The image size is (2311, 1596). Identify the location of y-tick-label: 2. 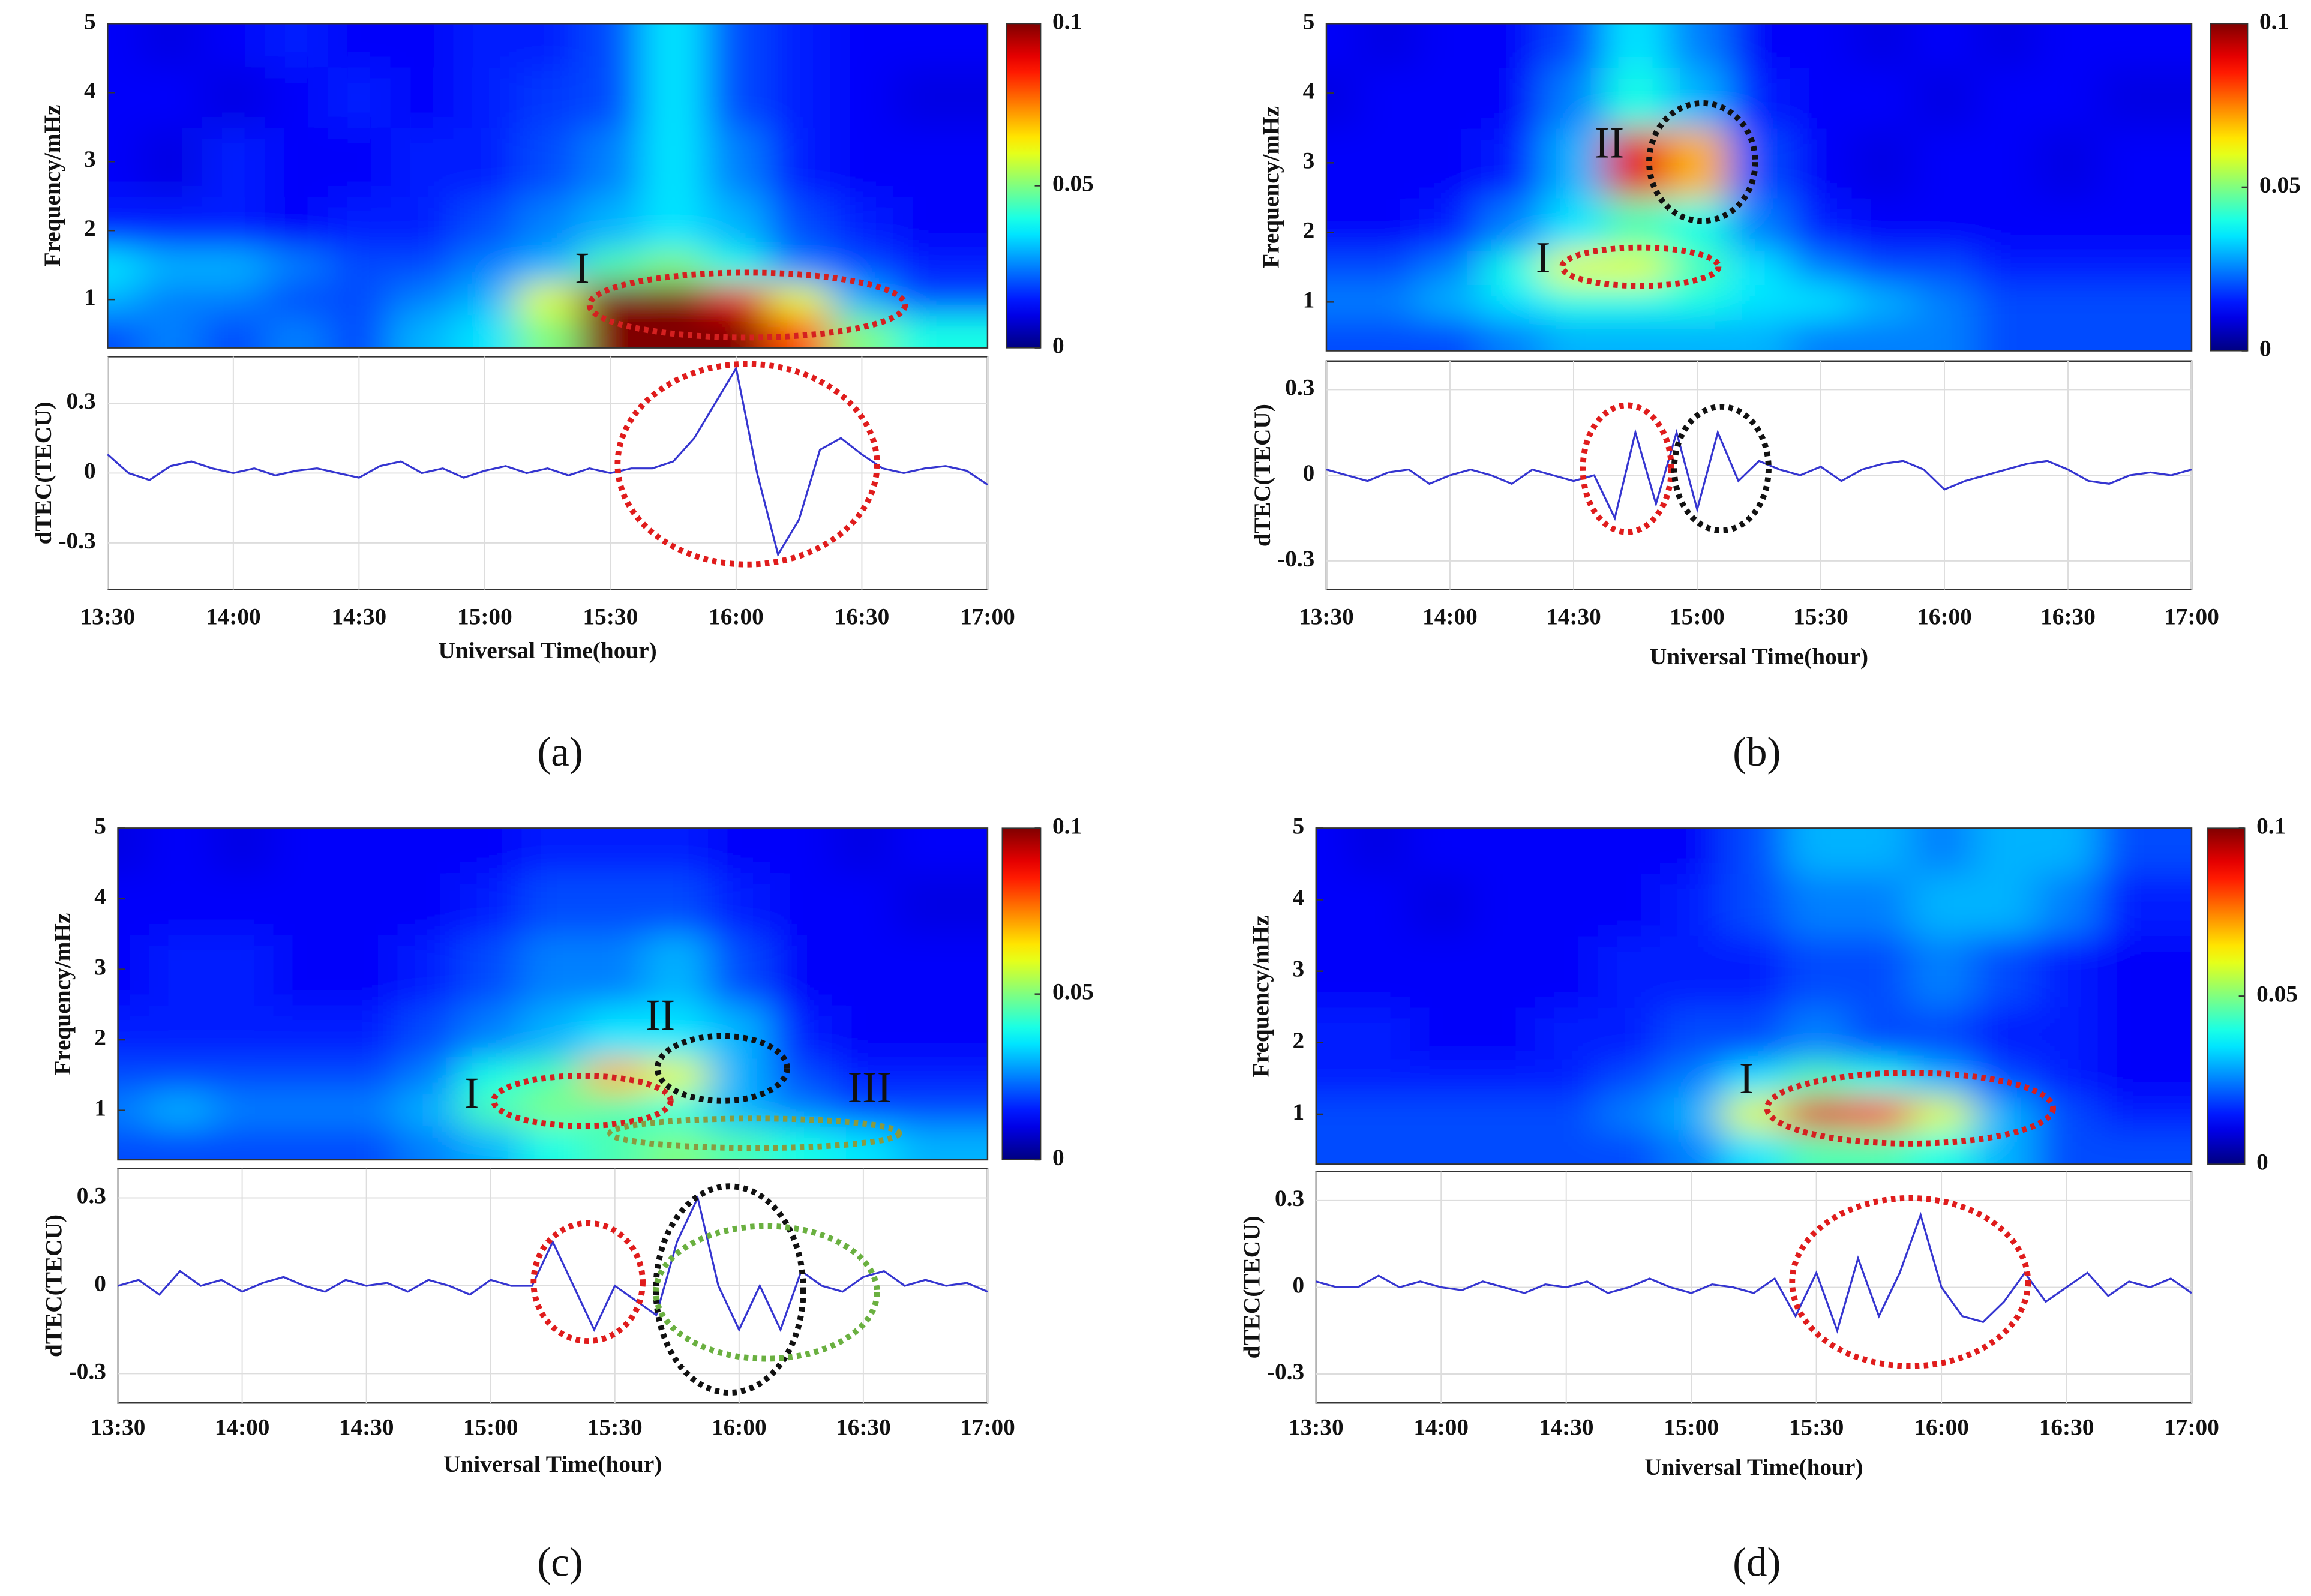
(1309, 230).